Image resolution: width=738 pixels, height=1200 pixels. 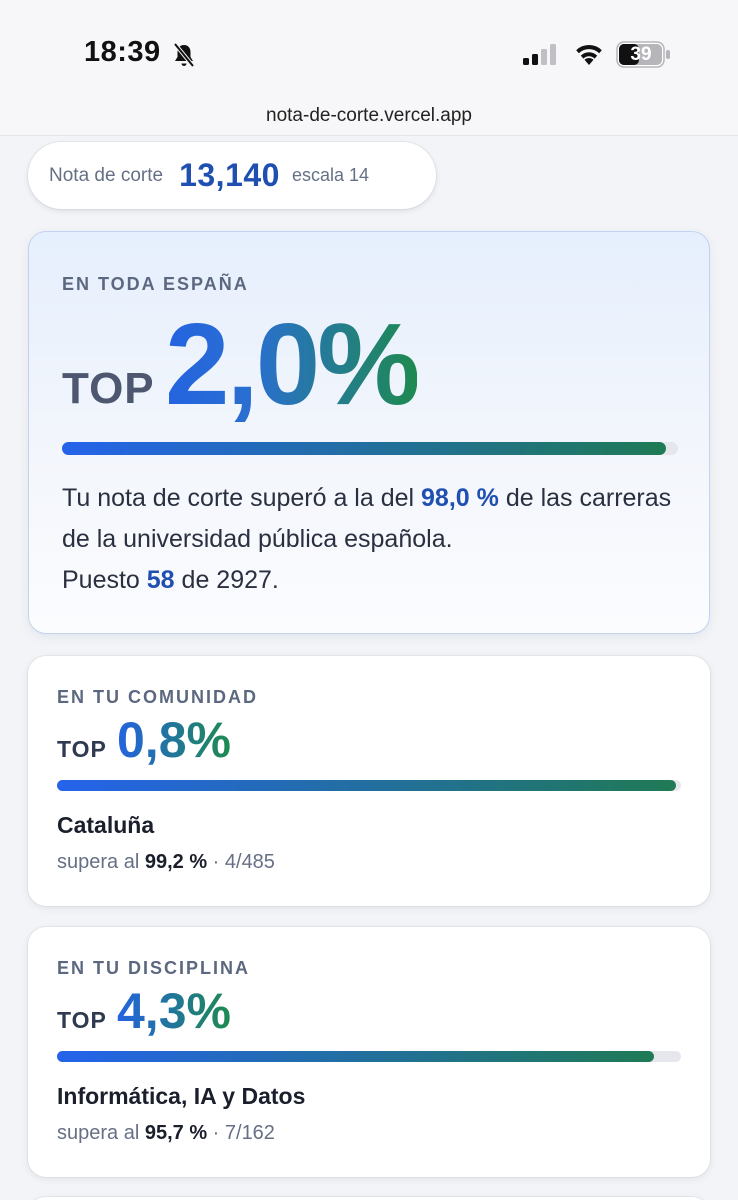 I want to click on cutoff-value: 13,140, so click(x=229, y=175).